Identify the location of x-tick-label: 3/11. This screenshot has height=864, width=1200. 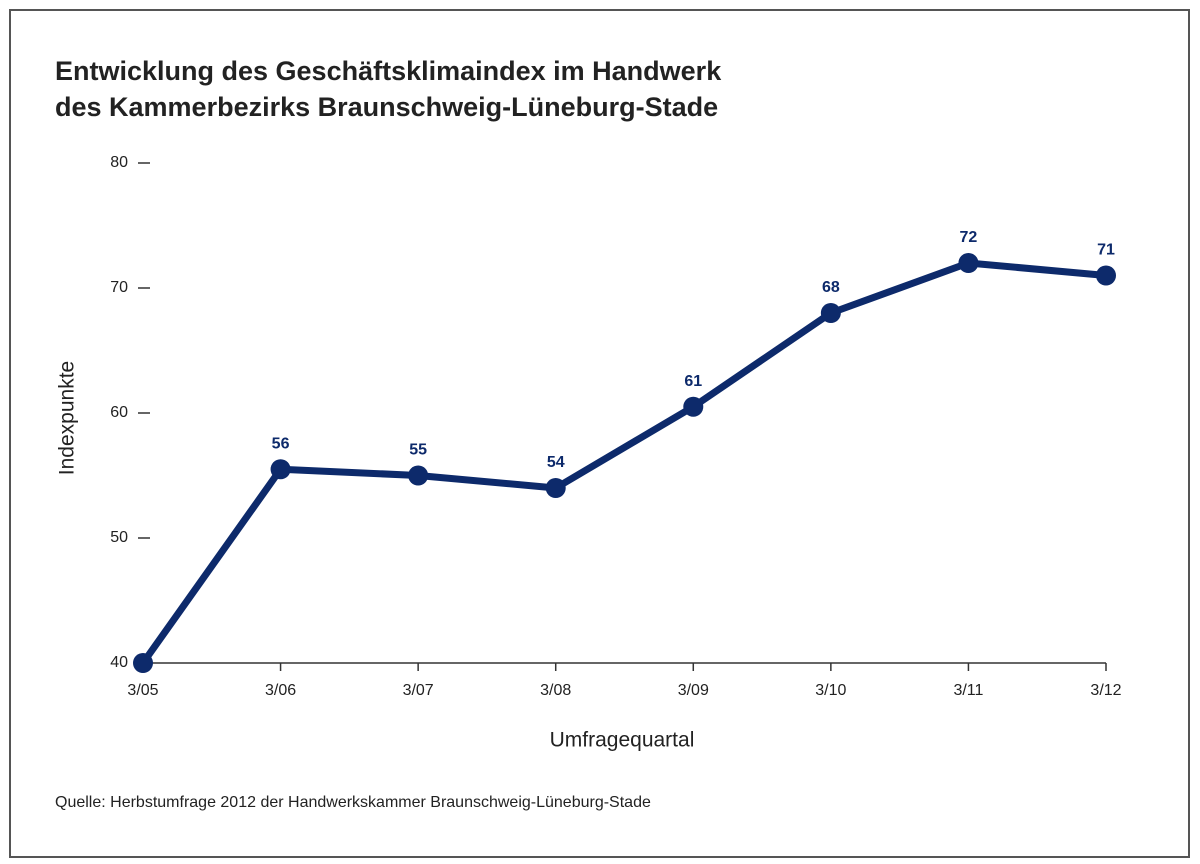
(968, 690).